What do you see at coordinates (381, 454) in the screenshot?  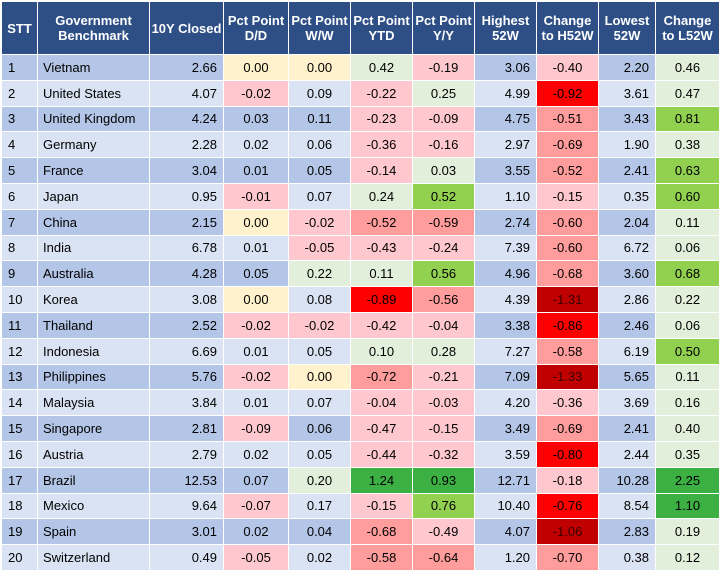 I see `ytd-cell: -0.44` at bounding box center [381, 454].